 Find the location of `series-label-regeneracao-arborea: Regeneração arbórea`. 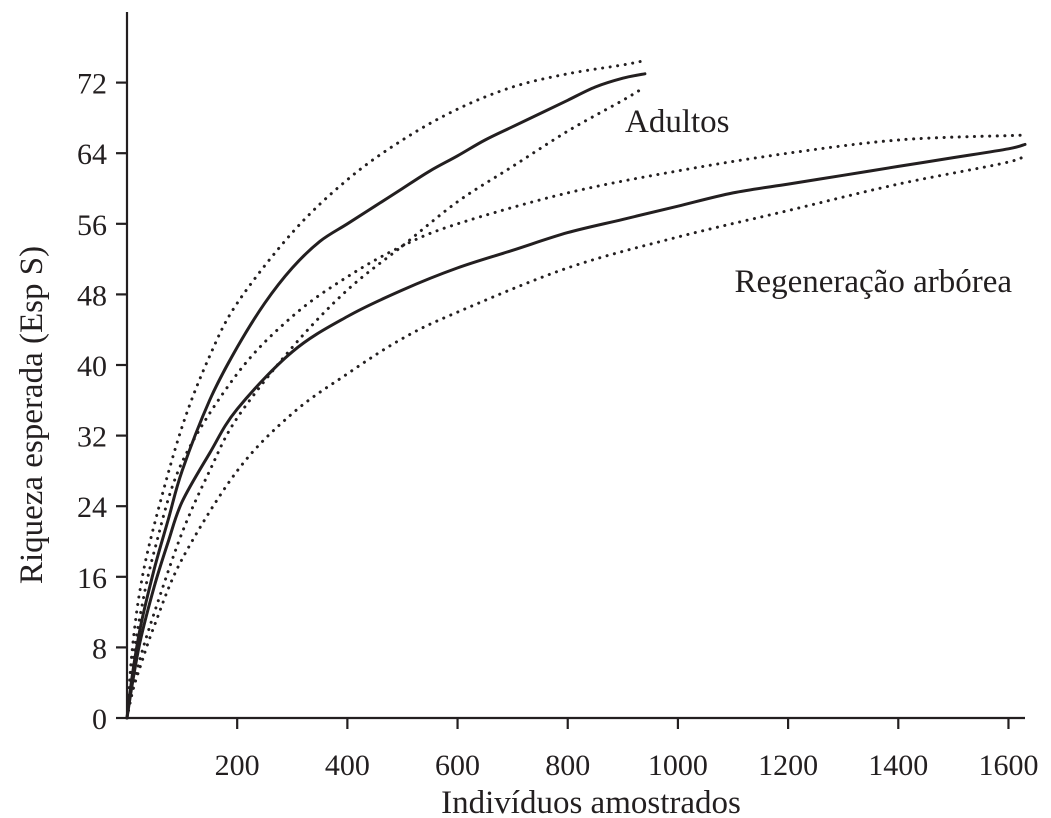

series-label-regeneracao-arborea: Regeneração arbórea is located at coordinates (873, 282).